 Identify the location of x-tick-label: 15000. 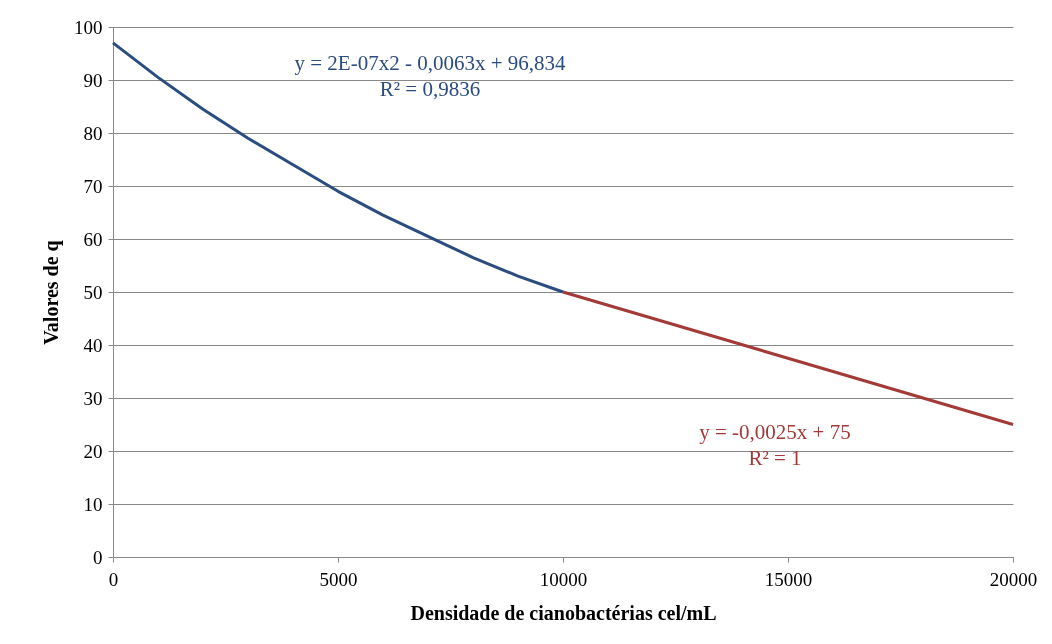
(788, 579).